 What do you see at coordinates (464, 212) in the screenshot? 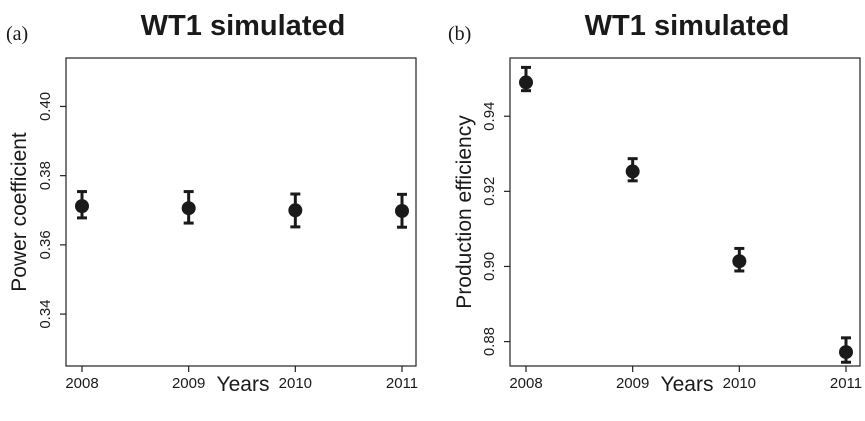
I see `y-axis-label: Production efficiency` at bounding box center [464, 212].